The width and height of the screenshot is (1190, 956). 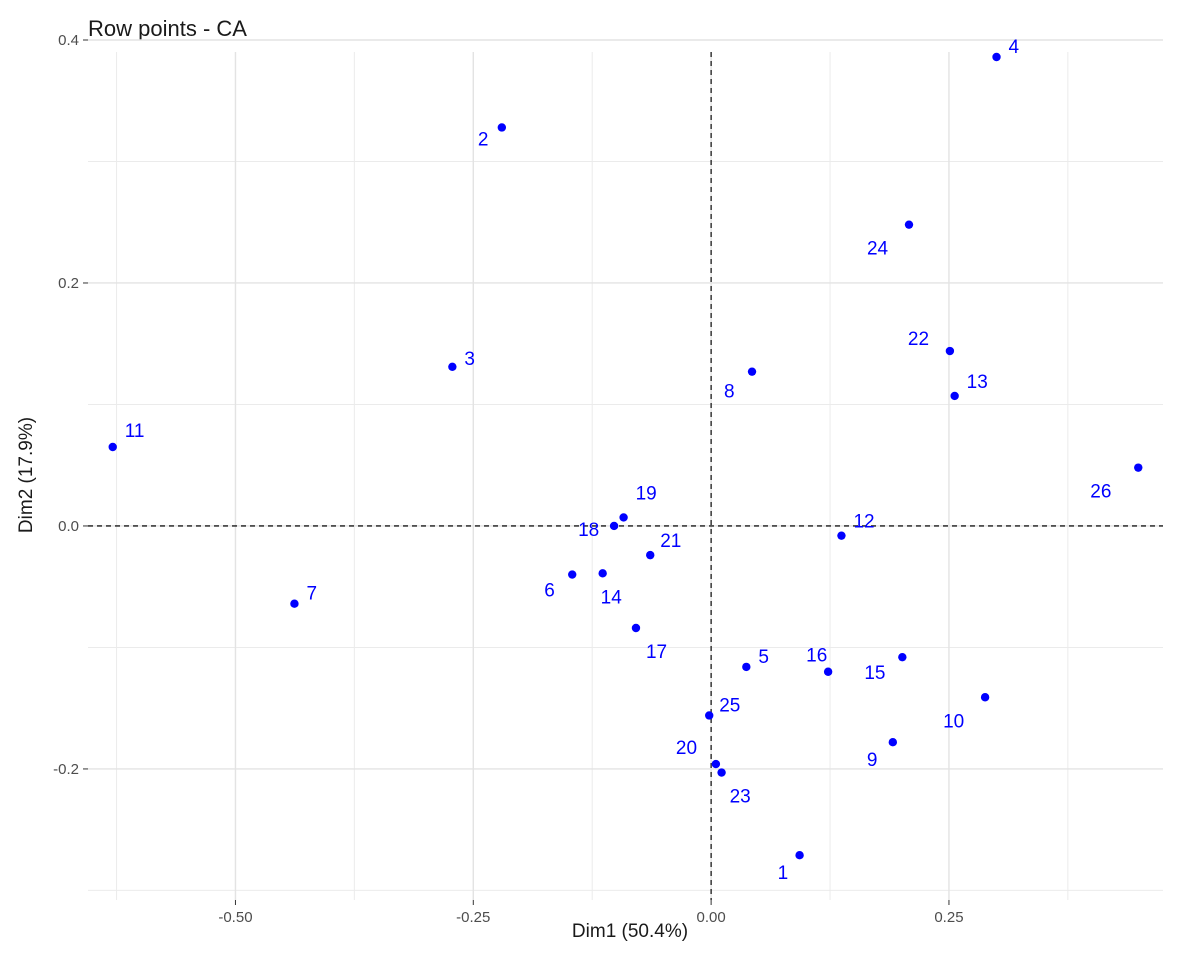 What do you see at coordinates (235, 917) in the screenshot?
I see `x-tick-label: -0.50` at bounding box center [235, 917].